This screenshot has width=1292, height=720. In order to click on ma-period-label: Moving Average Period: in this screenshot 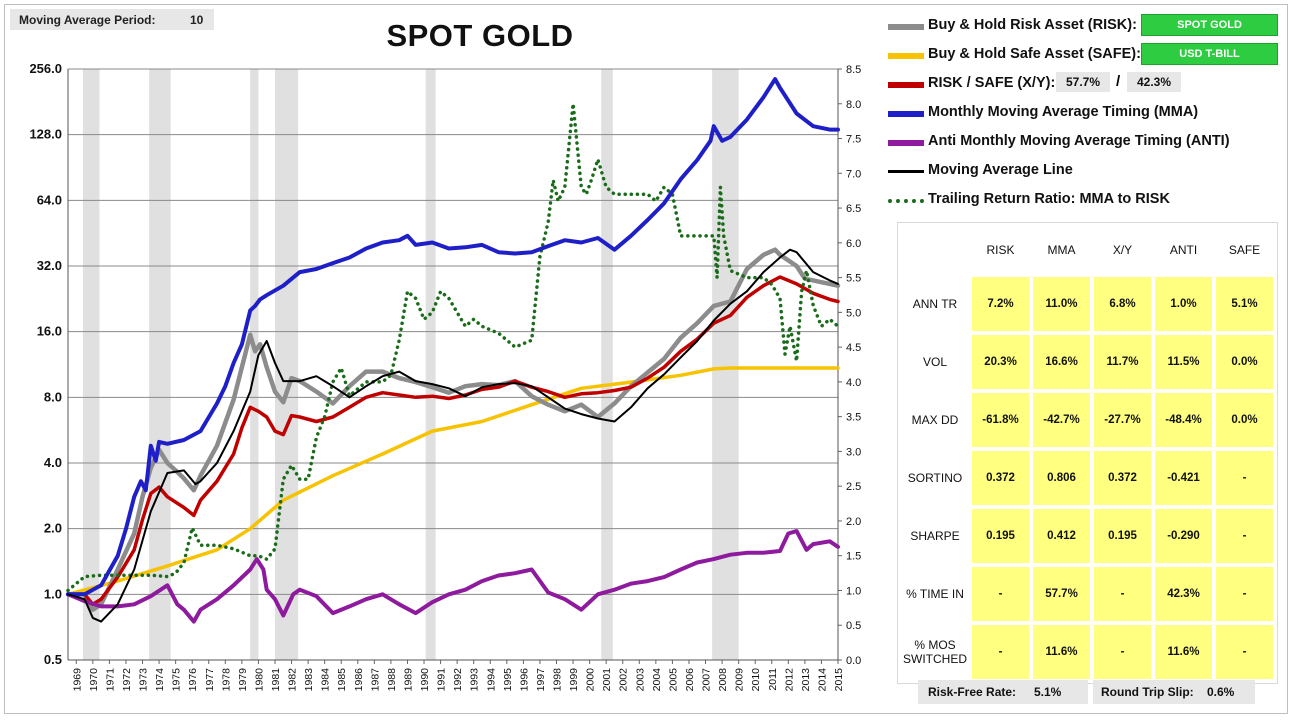, I will do `click(87, 20)`.